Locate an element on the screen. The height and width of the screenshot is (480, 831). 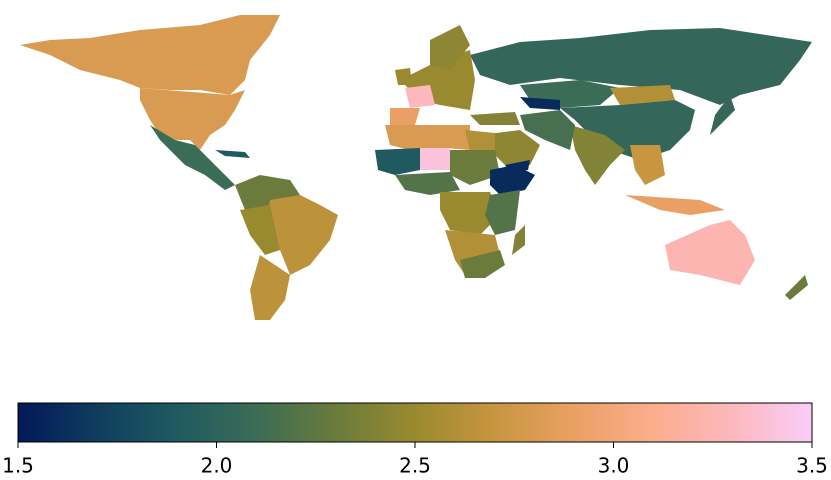
colorbar-tick-label: 3.5 is located at coordinates (812, 466).